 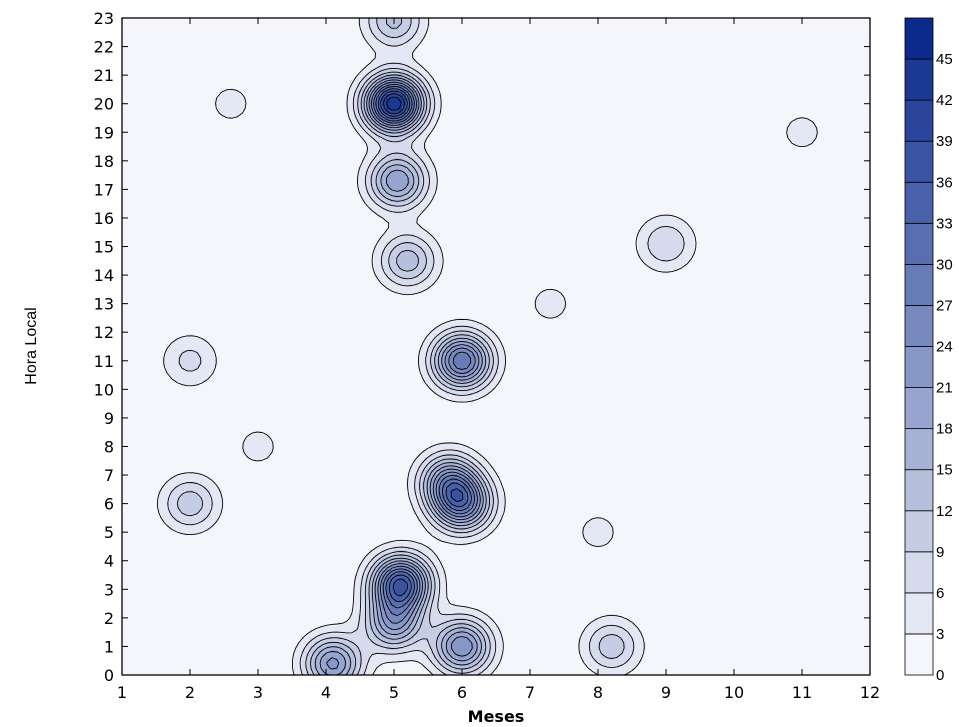 What do you see at coordinates (940, 675) in the screenshot?
I see `colorbar-label: 0` at bounding box center [940, 675].